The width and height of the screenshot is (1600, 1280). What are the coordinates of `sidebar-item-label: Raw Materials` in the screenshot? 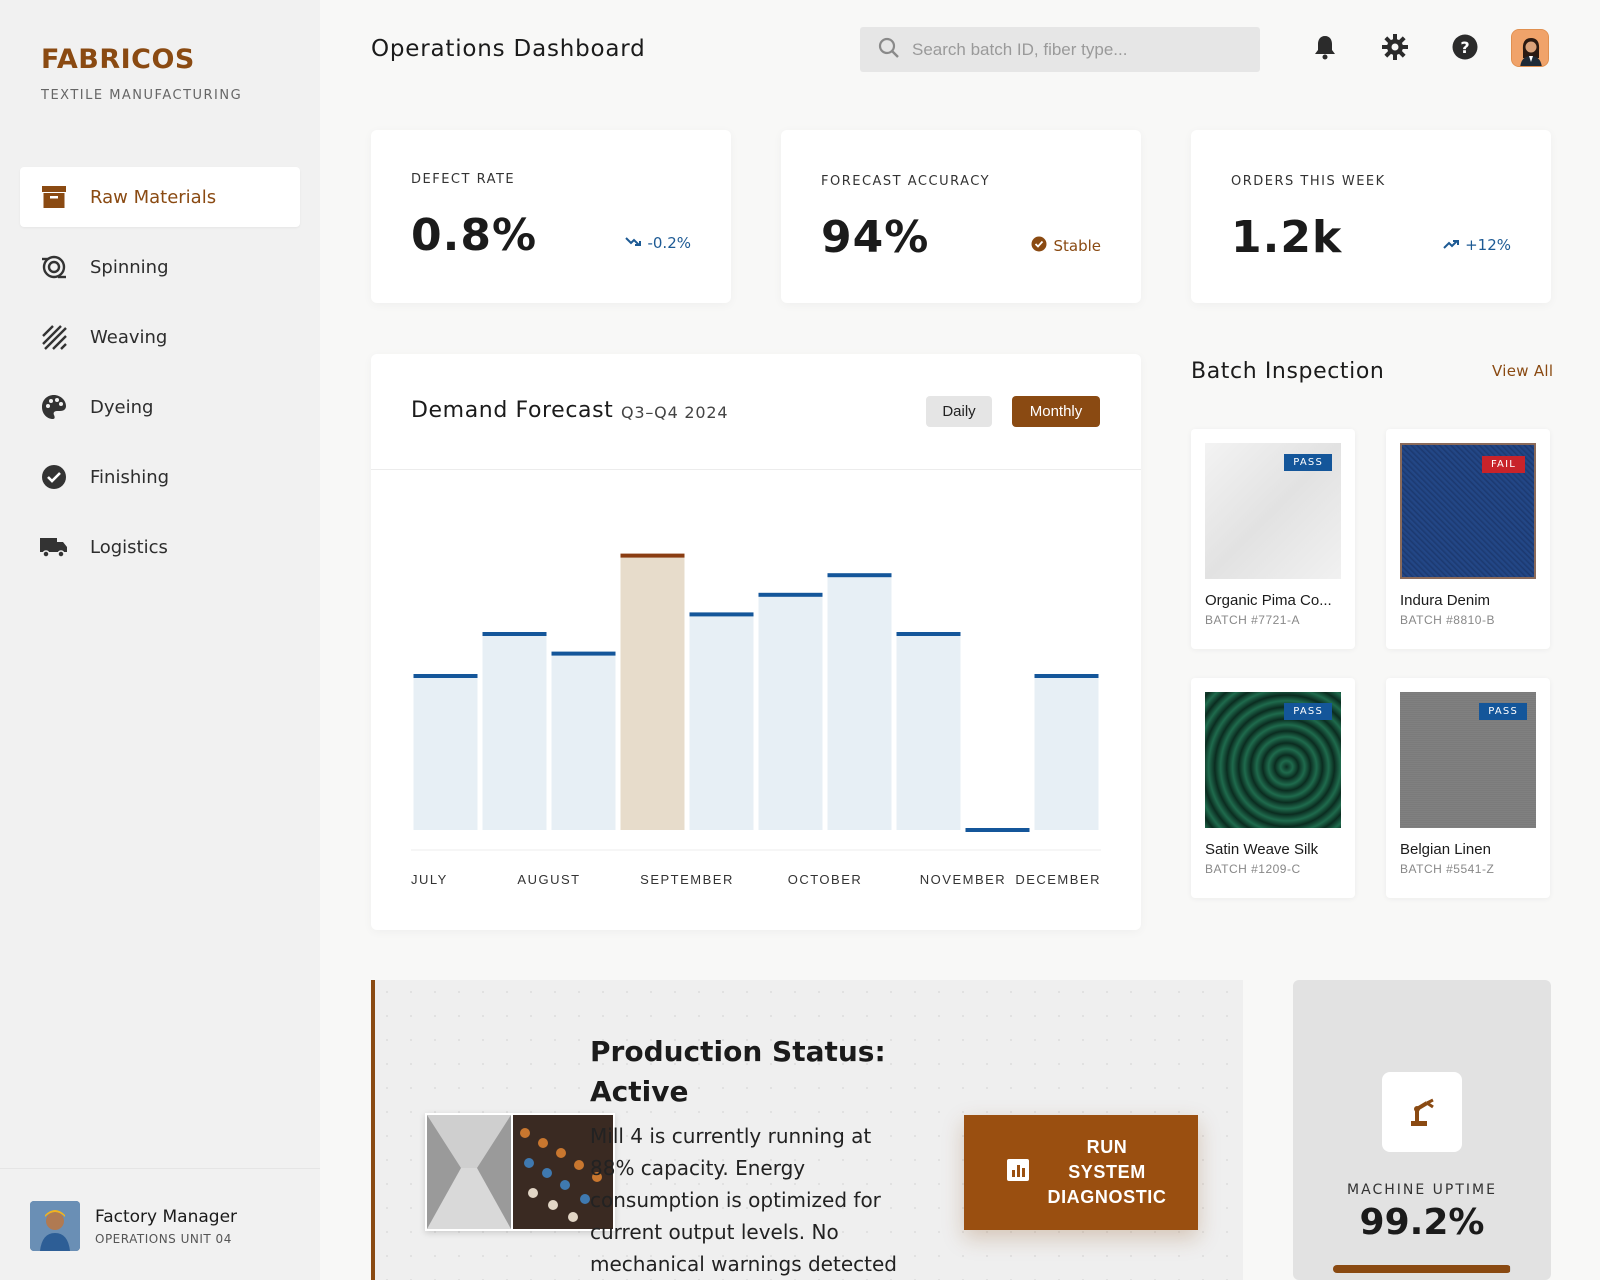 It's located at (153, 197).